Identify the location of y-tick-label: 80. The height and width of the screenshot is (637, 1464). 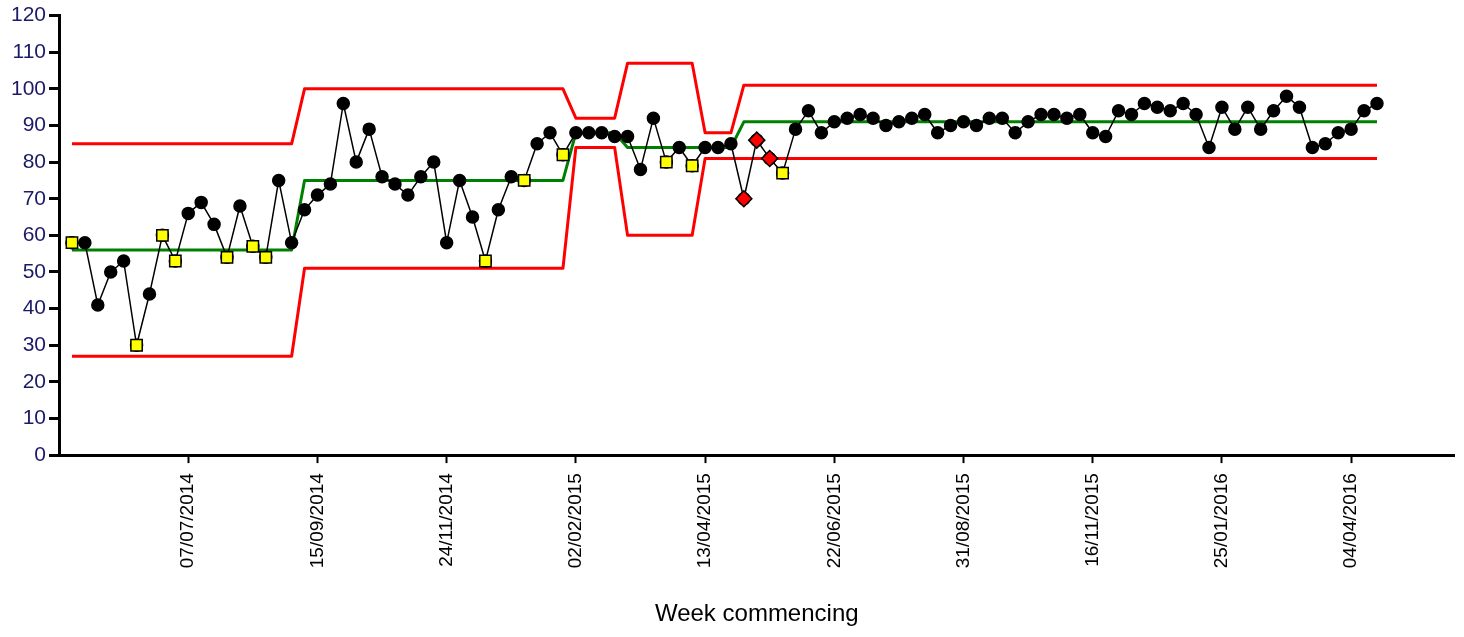
(34, 160).